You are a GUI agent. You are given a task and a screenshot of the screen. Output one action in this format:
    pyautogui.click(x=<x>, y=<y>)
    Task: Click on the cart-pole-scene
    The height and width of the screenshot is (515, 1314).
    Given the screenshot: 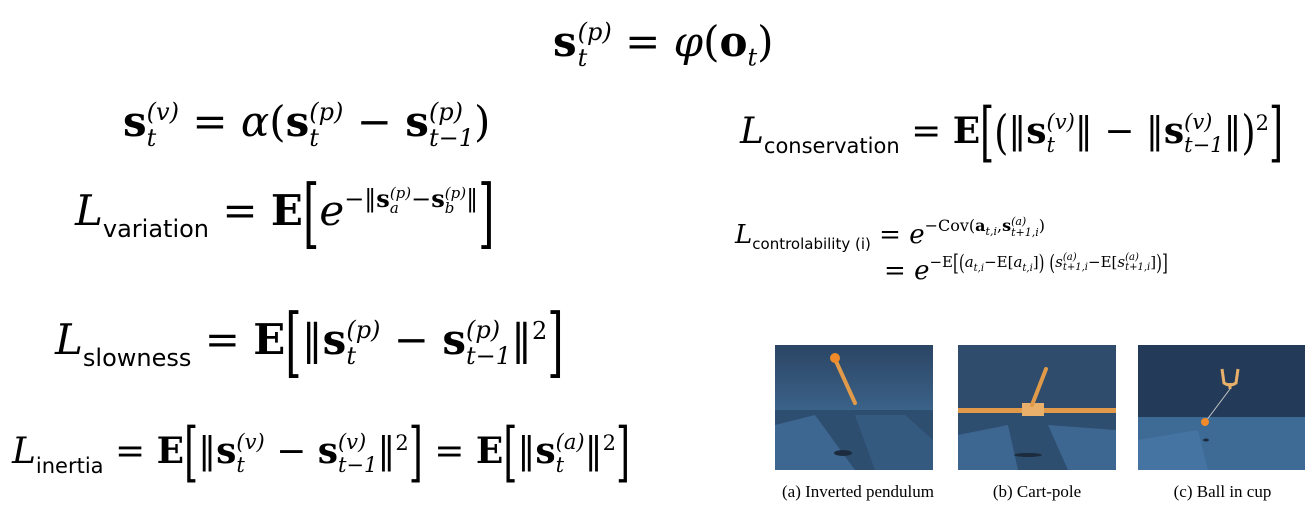 What is the action you would take?
    pyautogui.click(x=1037, y=407)
    